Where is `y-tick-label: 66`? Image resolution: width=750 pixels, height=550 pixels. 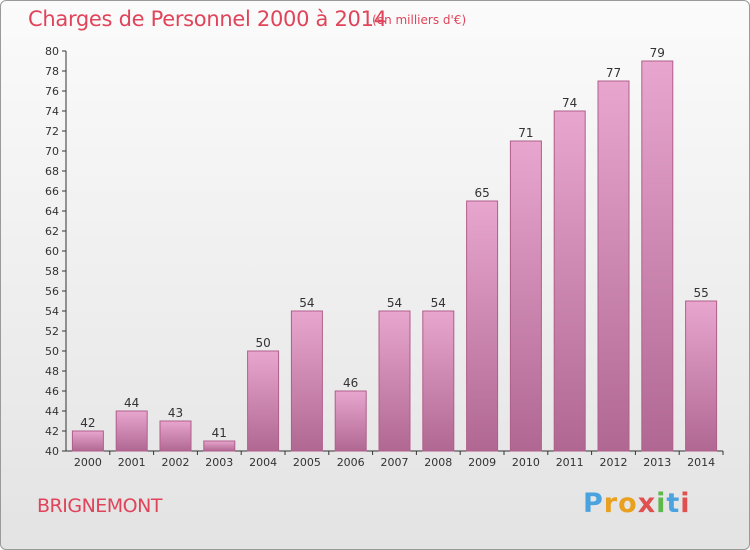
y-tick-label: 66 is located at coordinates (52, 191).